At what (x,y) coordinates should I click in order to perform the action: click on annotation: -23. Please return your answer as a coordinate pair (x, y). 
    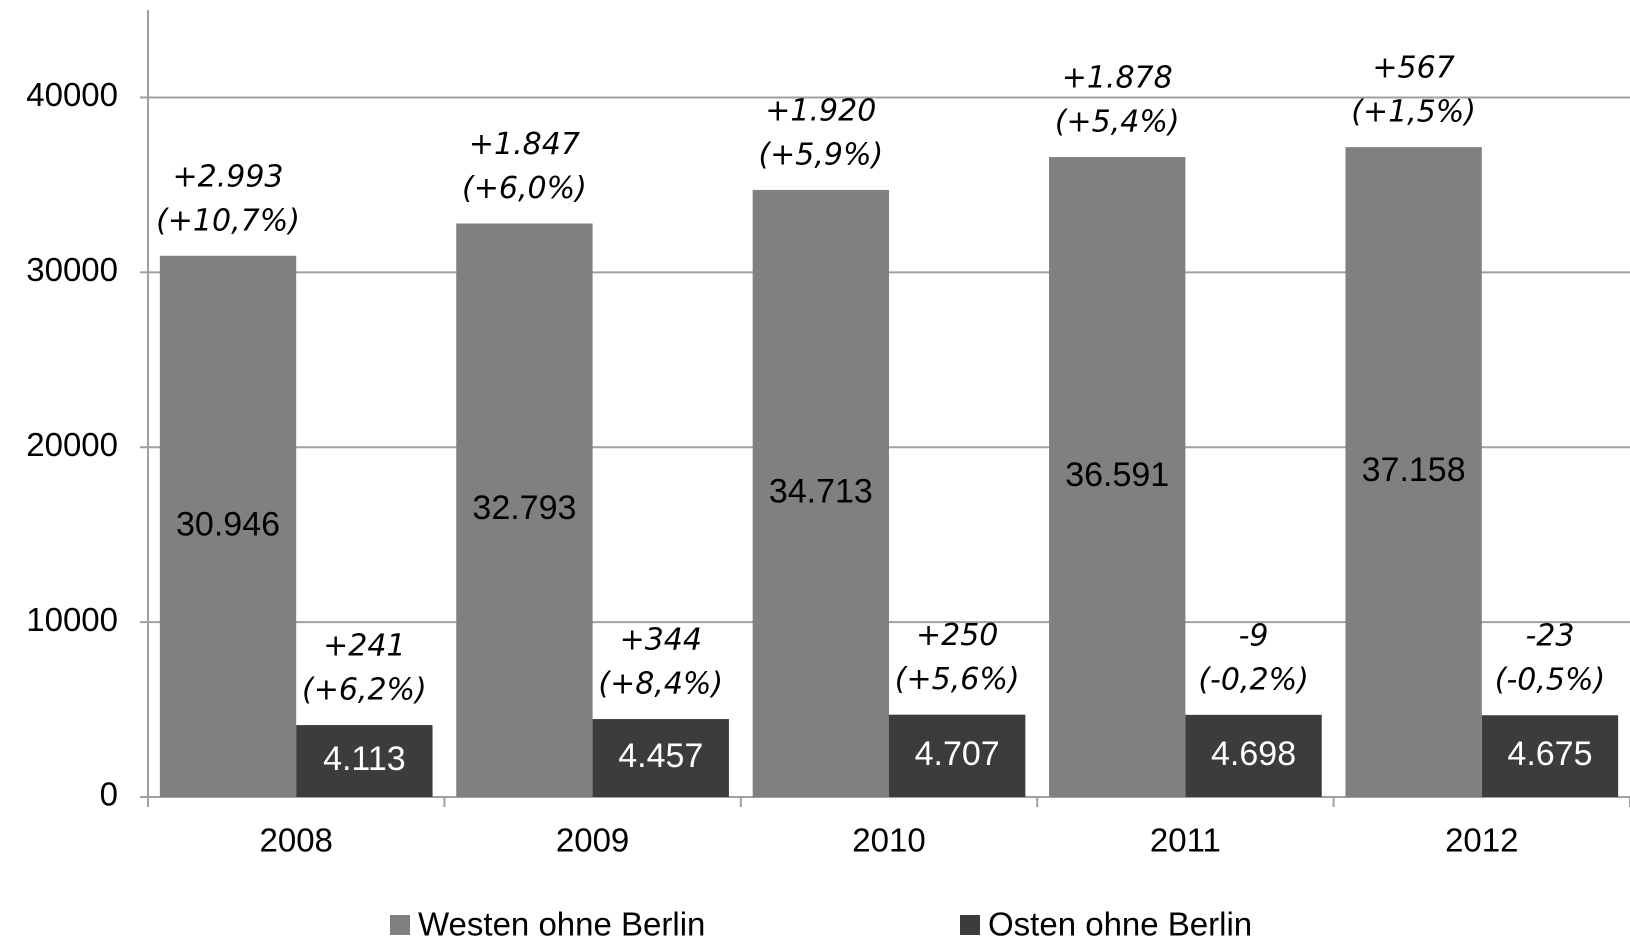
    Looking at the image, I should click on (1549, 636).